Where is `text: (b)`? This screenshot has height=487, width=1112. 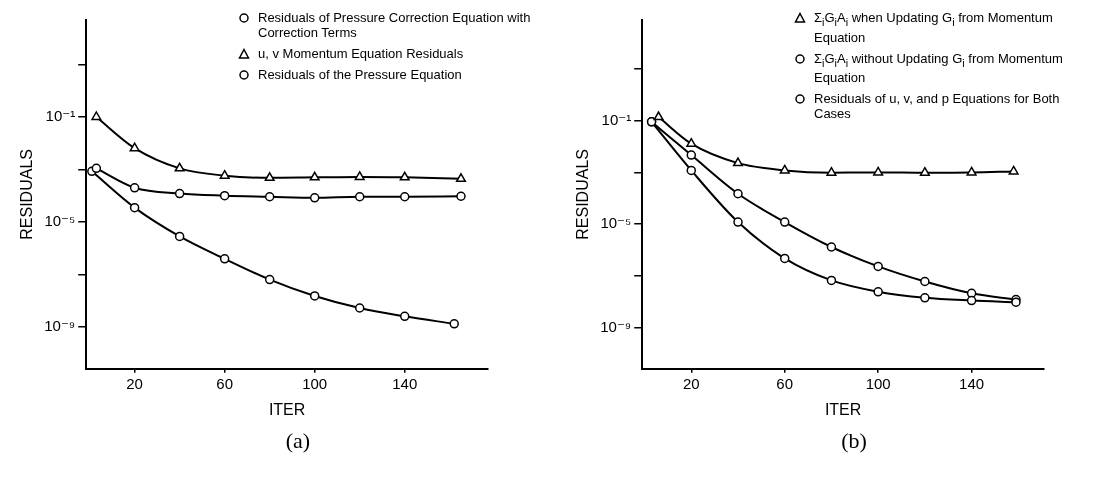 text: (b) is located at coordinates (854, 441).